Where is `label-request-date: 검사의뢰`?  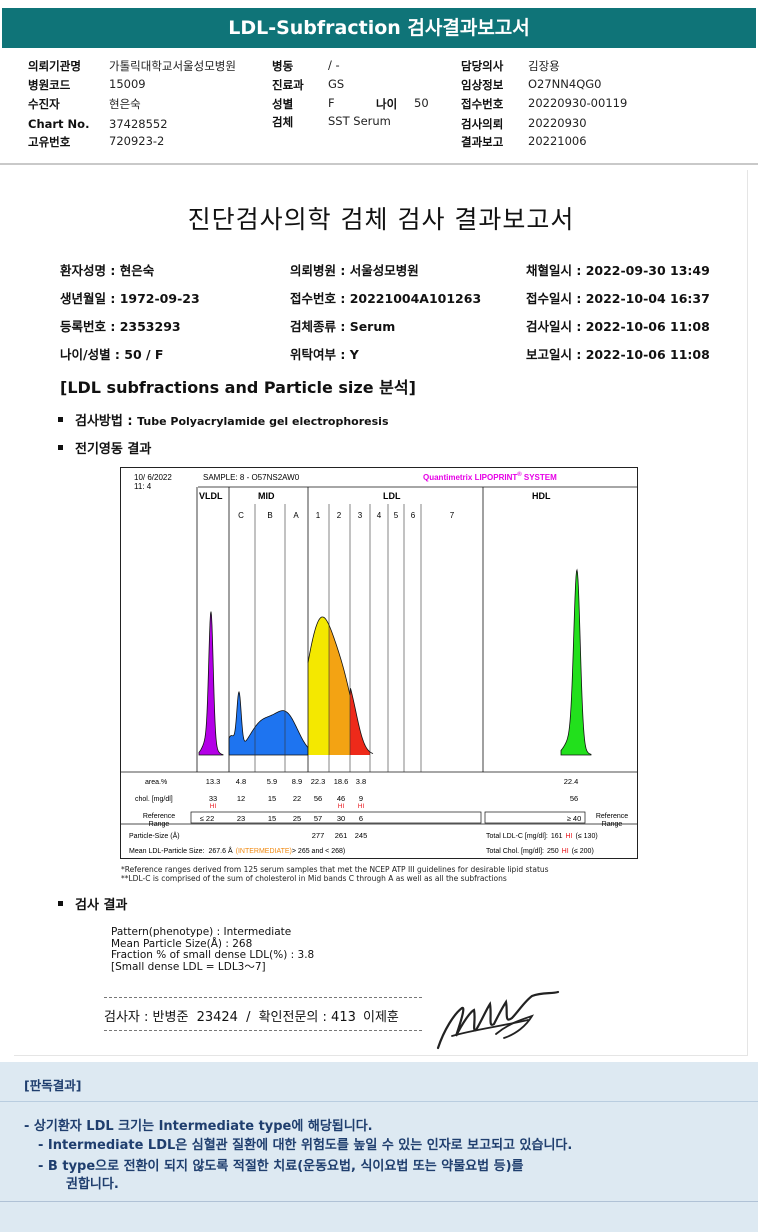
label-request-date: 검사의뢰 is located at coordinates (482, 124).